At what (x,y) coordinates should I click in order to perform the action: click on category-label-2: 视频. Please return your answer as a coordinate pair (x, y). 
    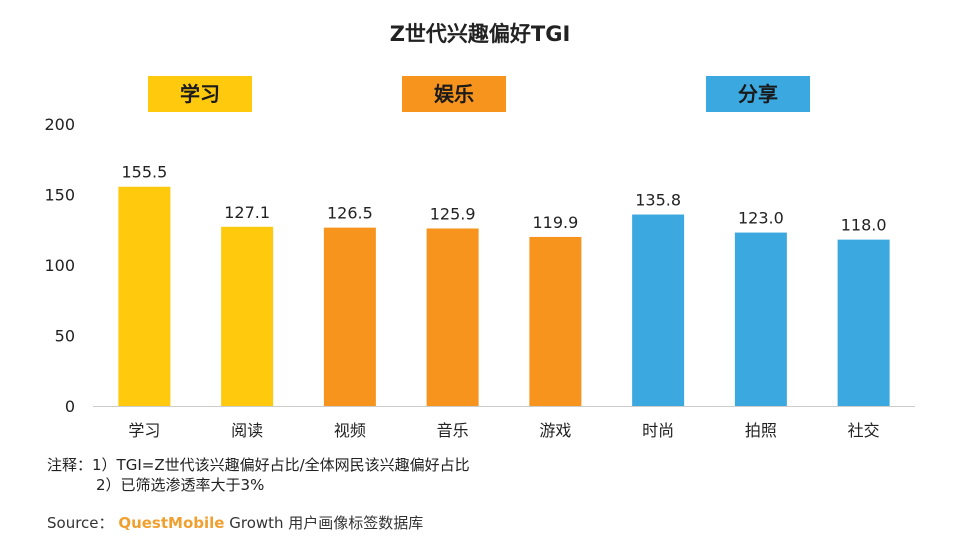
    Looking at the image, I should click on (350, 430).